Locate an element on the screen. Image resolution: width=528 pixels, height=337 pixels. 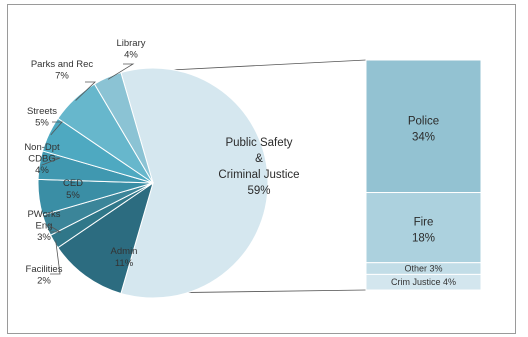
pie-slice-library is located at coordinates (123, 127).